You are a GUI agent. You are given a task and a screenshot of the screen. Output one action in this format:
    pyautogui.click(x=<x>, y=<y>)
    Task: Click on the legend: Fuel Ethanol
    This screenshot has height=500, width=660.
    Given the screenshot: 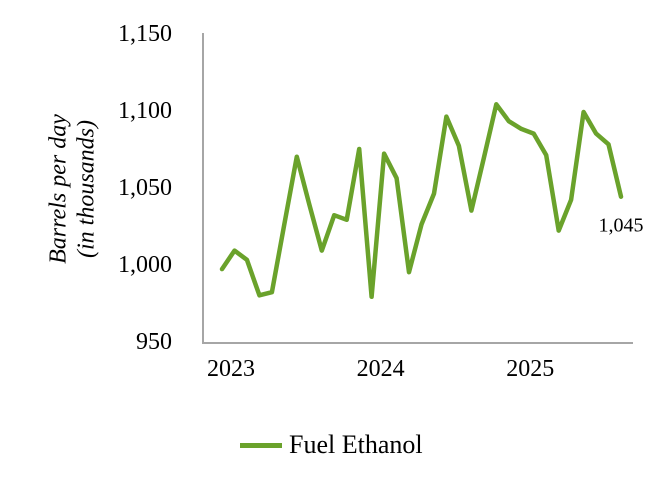 What is the action you would take?
    pyautogui.click(x=331, y=445)
    